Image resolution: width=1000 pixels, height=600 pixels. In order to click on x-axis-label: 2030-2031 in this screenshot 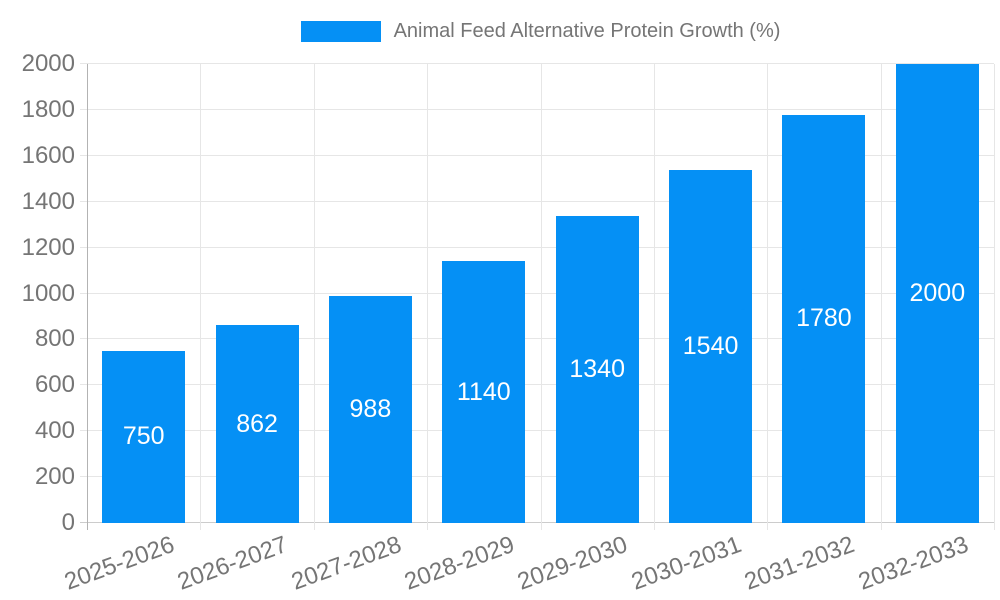, I will do `click(686, 563)`.